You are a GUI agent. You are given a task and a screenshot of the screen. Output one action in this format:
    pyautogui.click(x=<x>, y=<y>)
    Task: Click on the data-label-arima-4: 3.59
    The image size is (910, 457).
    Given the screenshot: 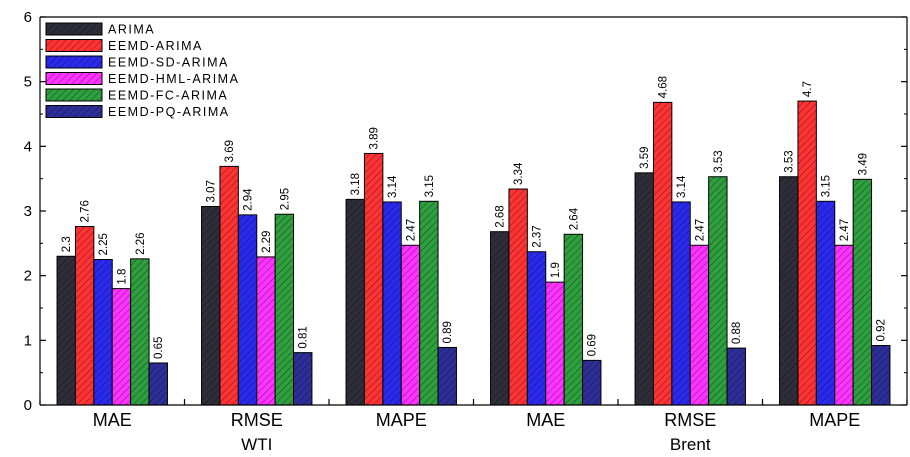 What is the action you would take?
    pyautogui.click(x=645, y=157)
    